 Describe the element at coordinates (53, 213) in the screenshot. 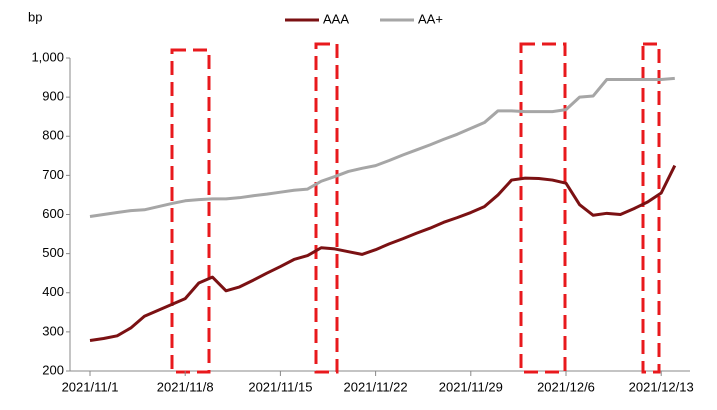

I see `y-tick-label: 600` at that location.